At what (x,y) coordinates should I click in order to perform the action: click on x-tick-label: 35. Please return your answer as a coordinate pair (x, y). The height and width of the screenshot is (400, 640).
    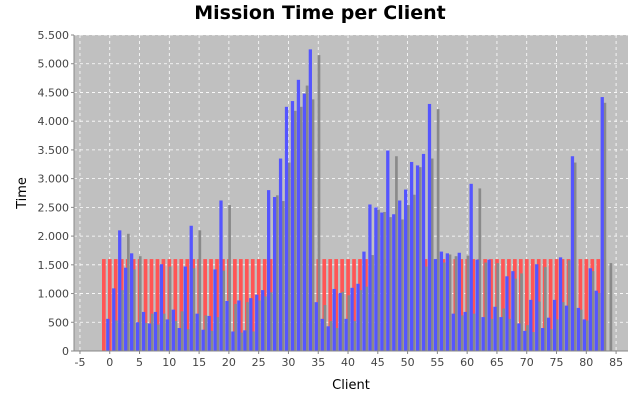
    Looking at the image, I should click on (318, 362).